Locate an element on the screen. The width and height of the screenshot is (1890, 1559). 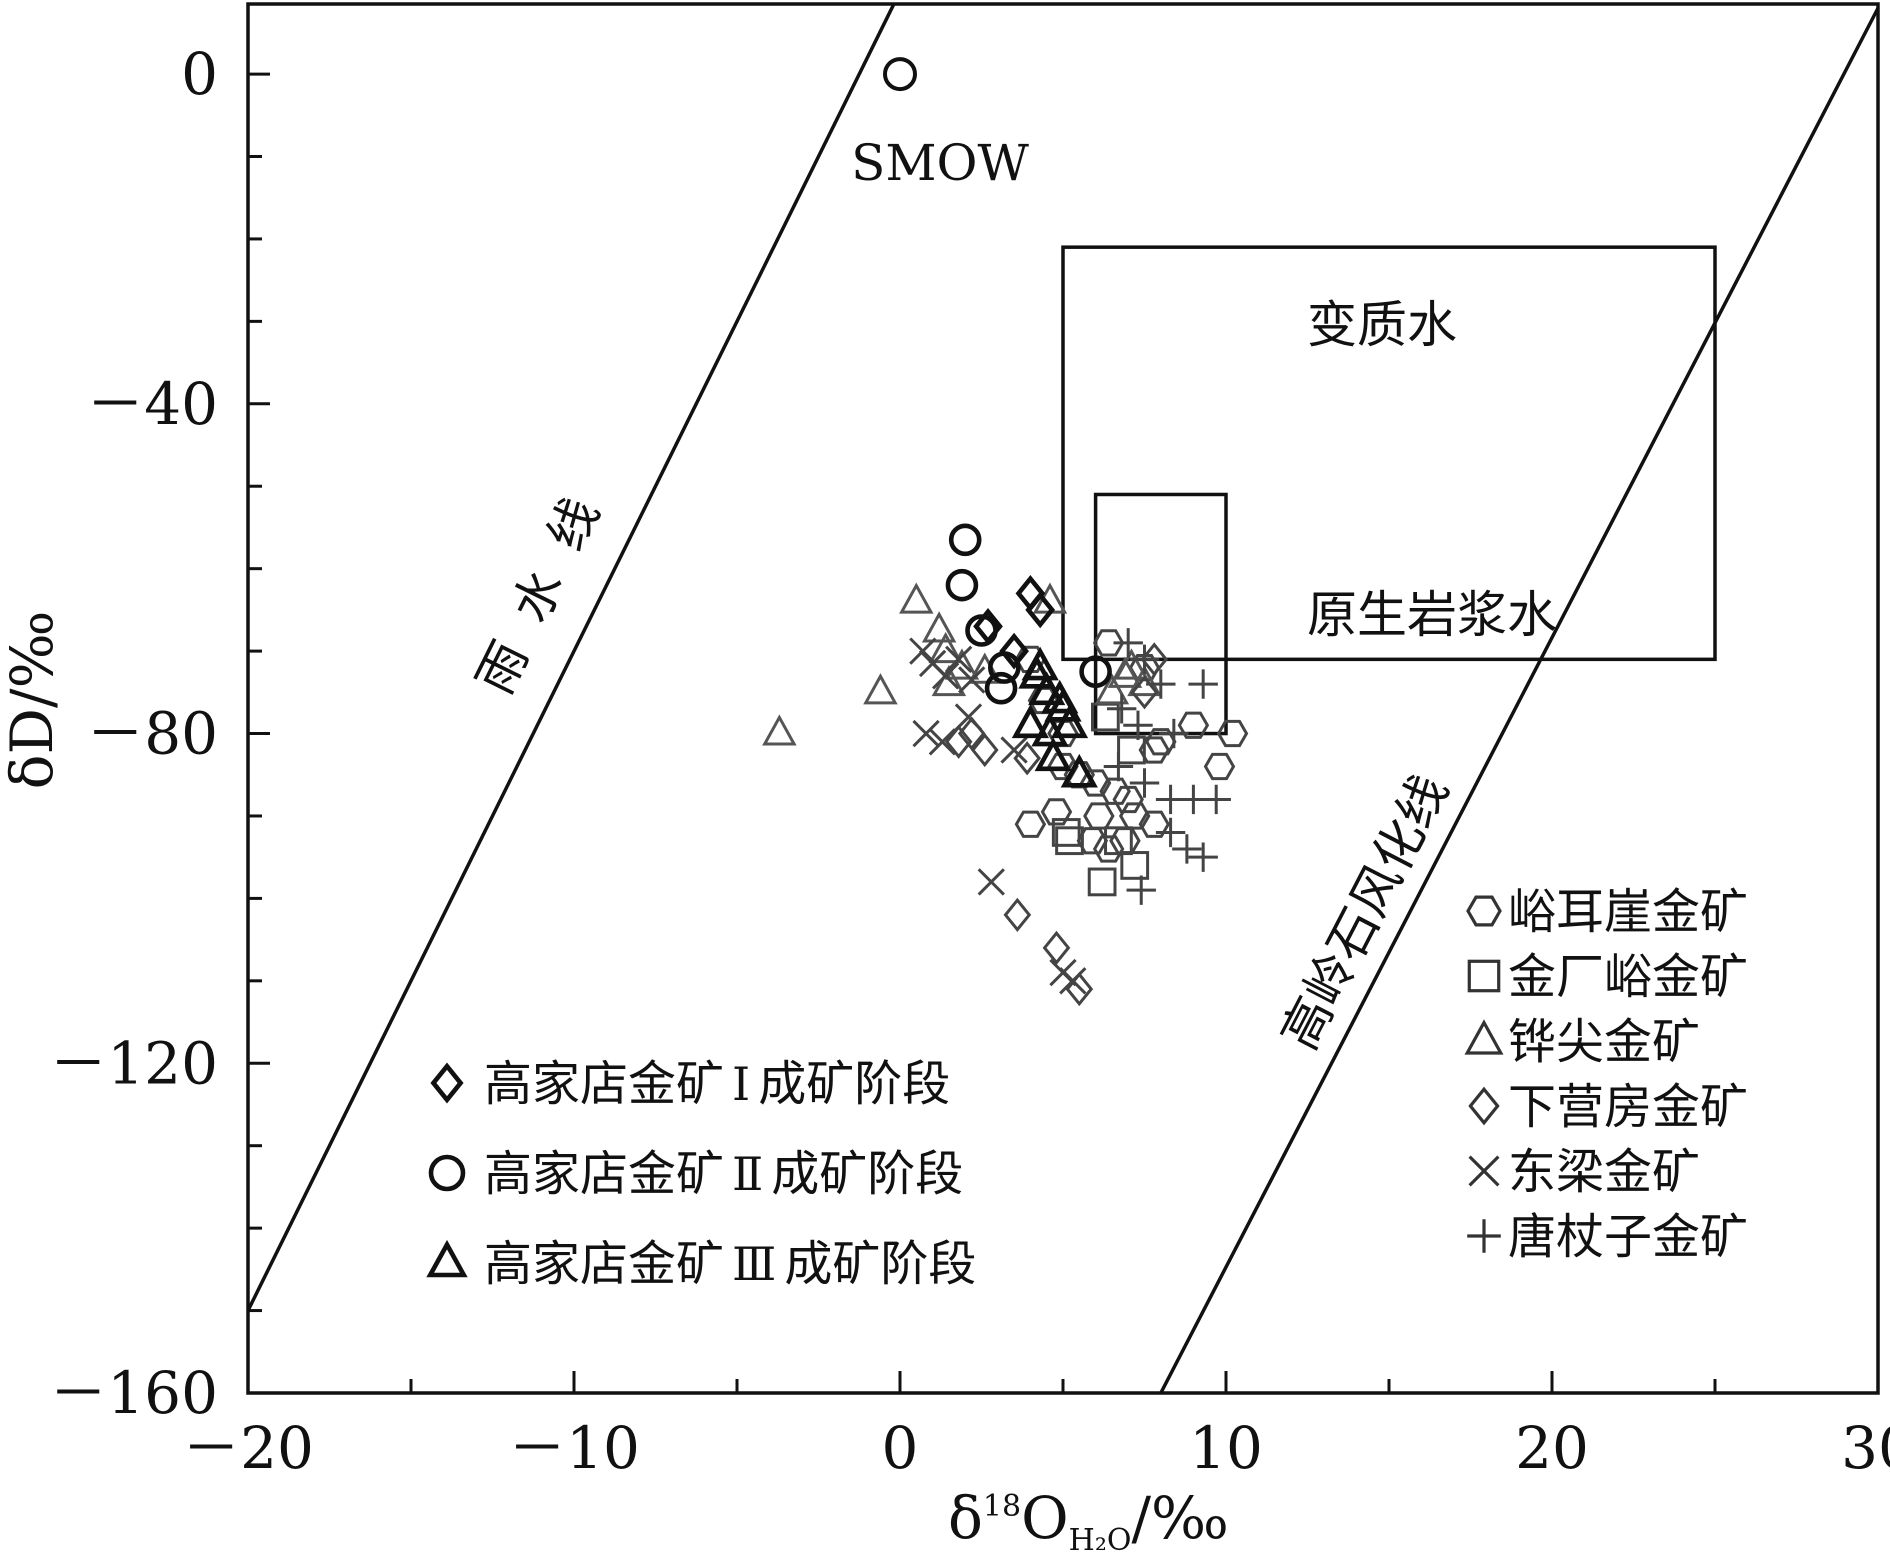
legend-label: 东梁金矿 is located at coordinates (1604, 1172).